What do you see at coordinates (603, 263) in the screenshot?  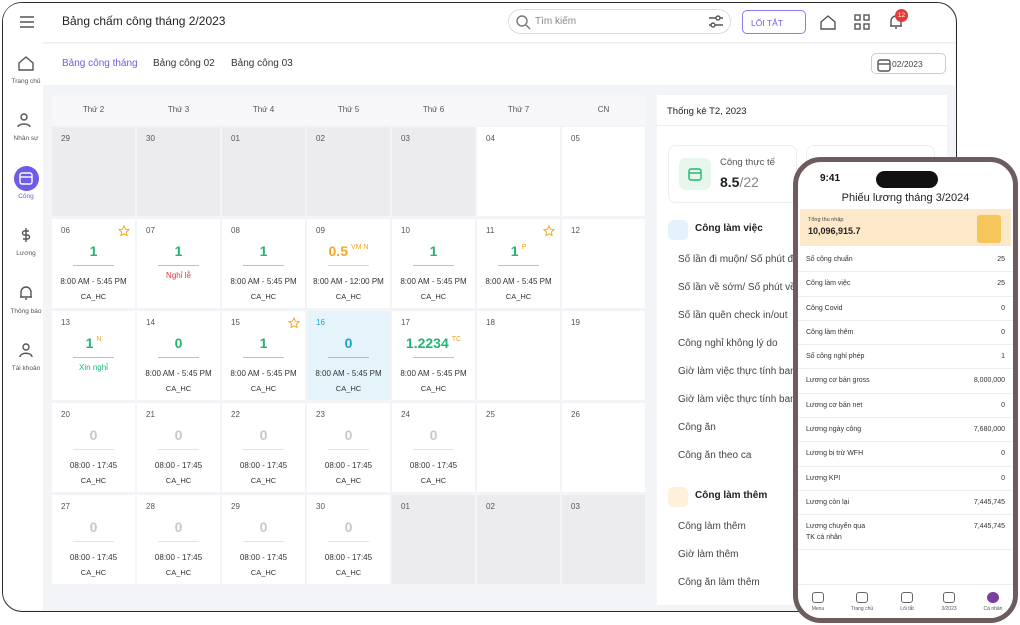 I see `day-cell: 12` at bounding box center [603, 263].